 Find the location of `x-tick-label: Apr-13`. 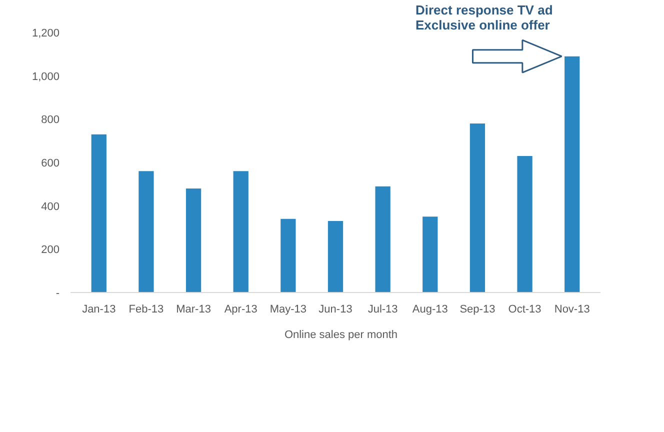

x-tick-label: Apr-13 is located at coordinates (241, 310).